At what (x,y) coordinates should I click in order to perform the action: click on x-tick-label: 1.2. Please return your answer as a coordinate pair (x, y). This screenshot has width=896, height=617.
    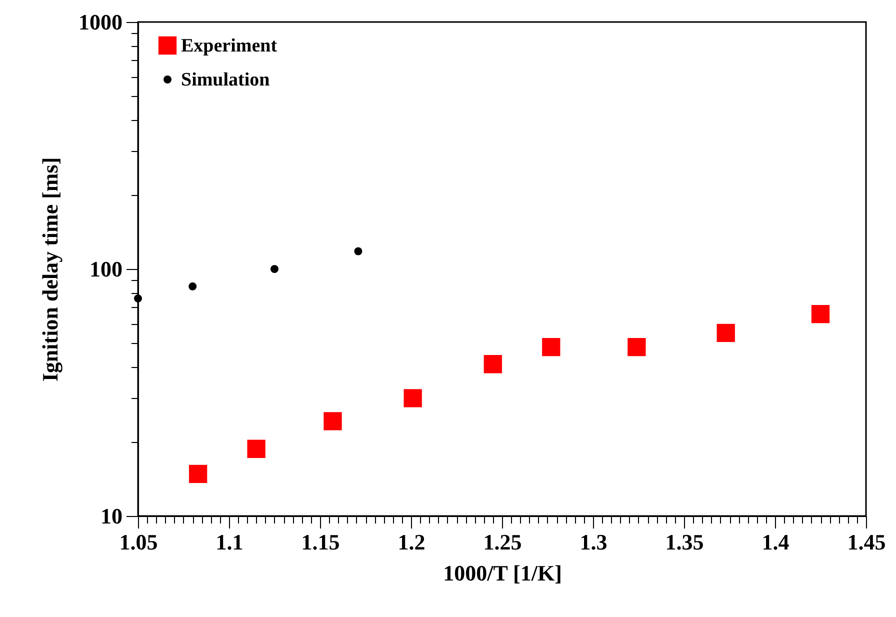
    Looking at the image, I should click on (412, 542).